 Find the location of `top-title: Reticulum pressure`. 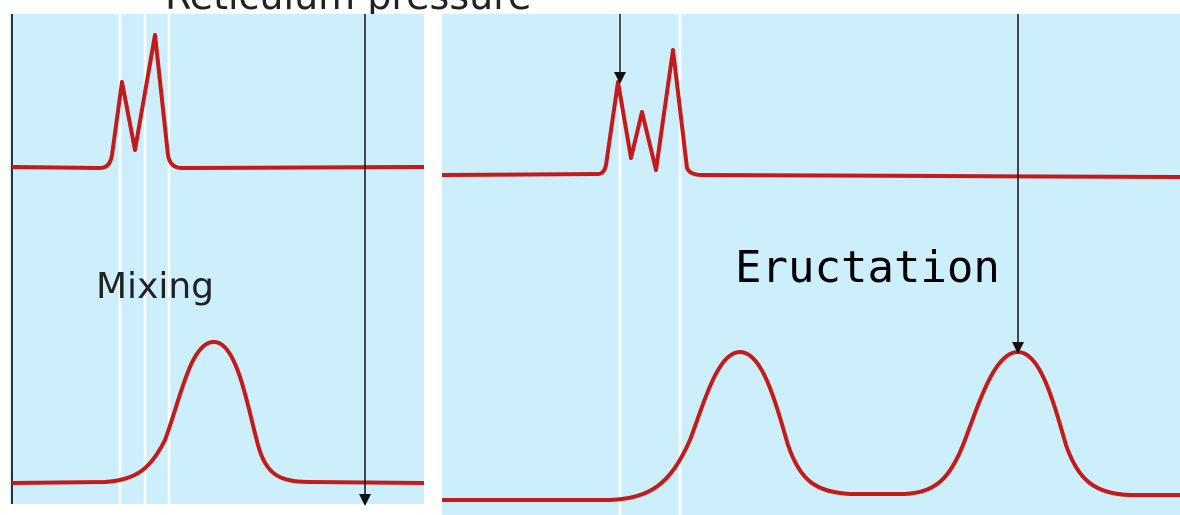

top-title: Reticulum pressure is located at coordinates (348, 9).